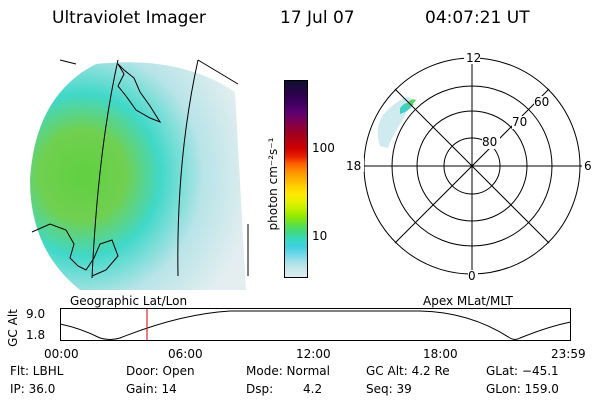 The height and width of the screenshot is (400, 600). What do you see at coordinates (129, 301) in the screenshot?
I see `geo-panel-label: Geographic Lat/Lon` at bounding box center [129, 301].